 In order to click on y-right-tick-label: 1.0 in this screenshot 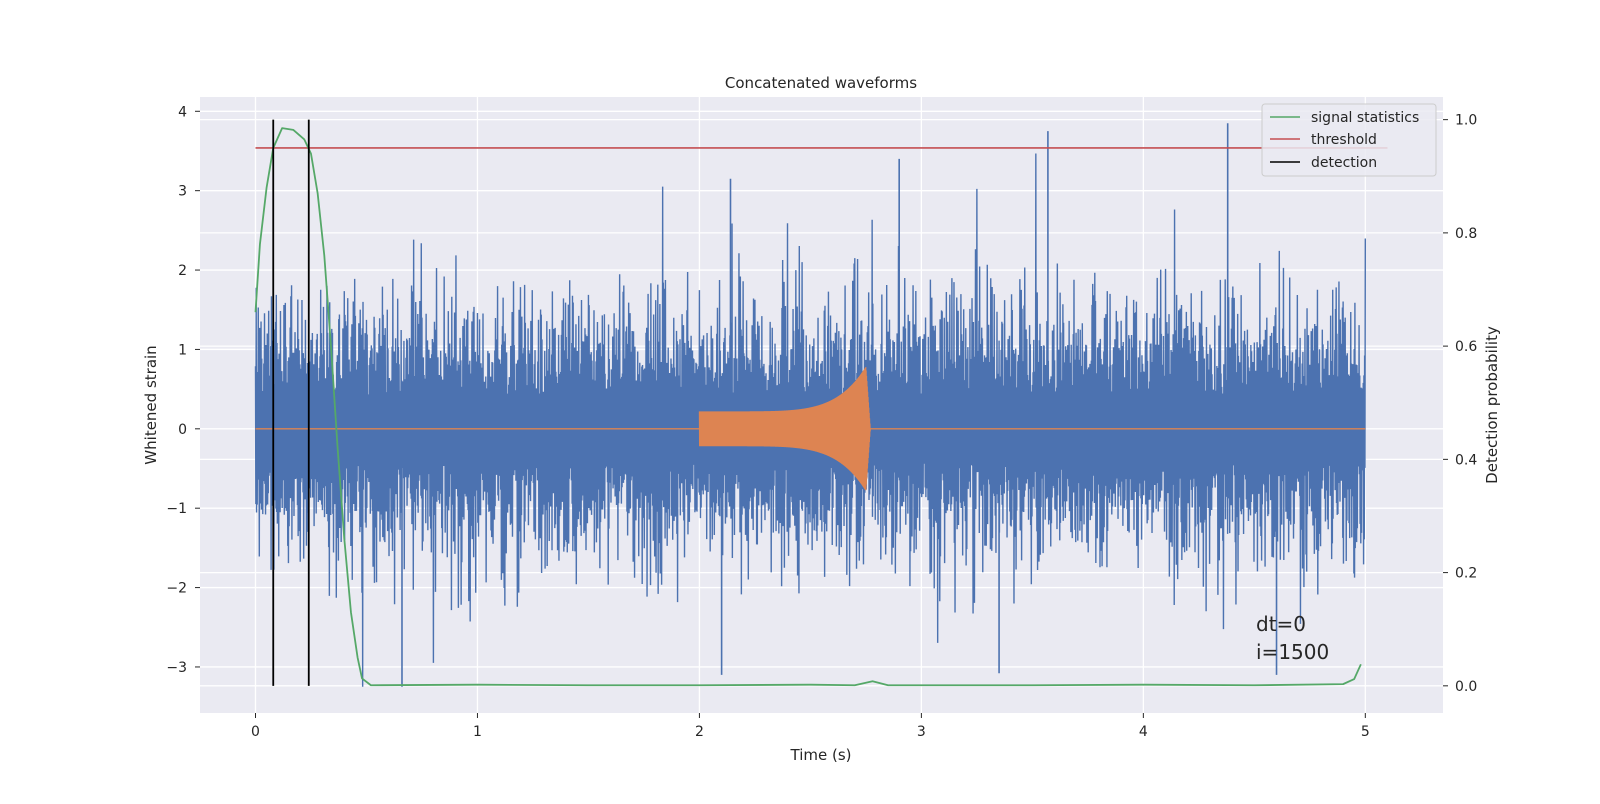, I will do `click(1466, 121)`.